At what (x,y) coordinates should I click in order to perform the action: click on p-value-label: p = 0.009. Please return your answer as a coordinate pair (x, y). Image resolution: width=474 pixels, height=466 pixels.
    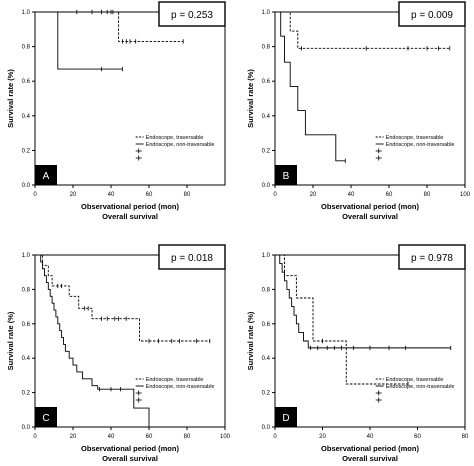
    Looking at the image, I should click on (432, 15).